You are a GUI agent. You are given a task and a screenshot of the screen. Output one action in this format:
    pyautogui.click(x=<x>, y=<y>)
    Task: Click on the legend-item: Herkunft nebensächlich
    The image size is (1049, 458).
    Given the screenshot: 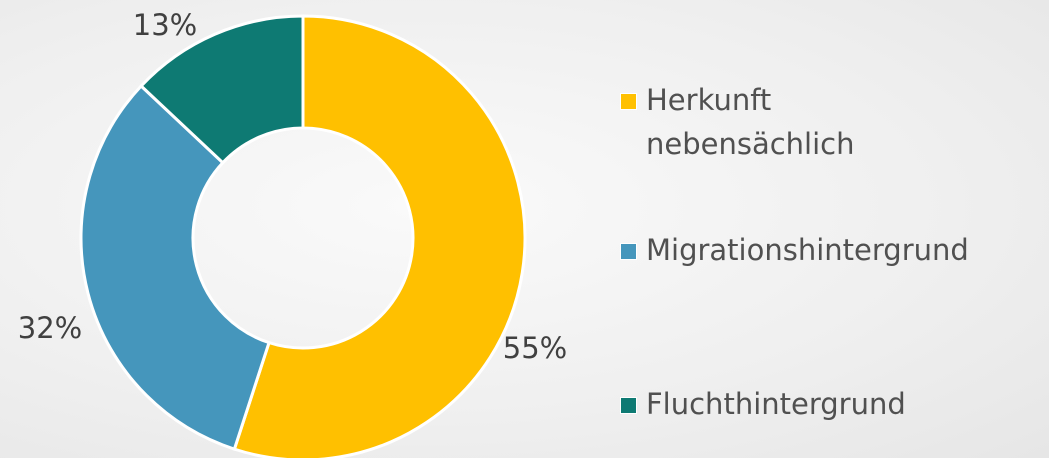 What is the action you would take?
    pyautogui.click(x=798, y=122)
    